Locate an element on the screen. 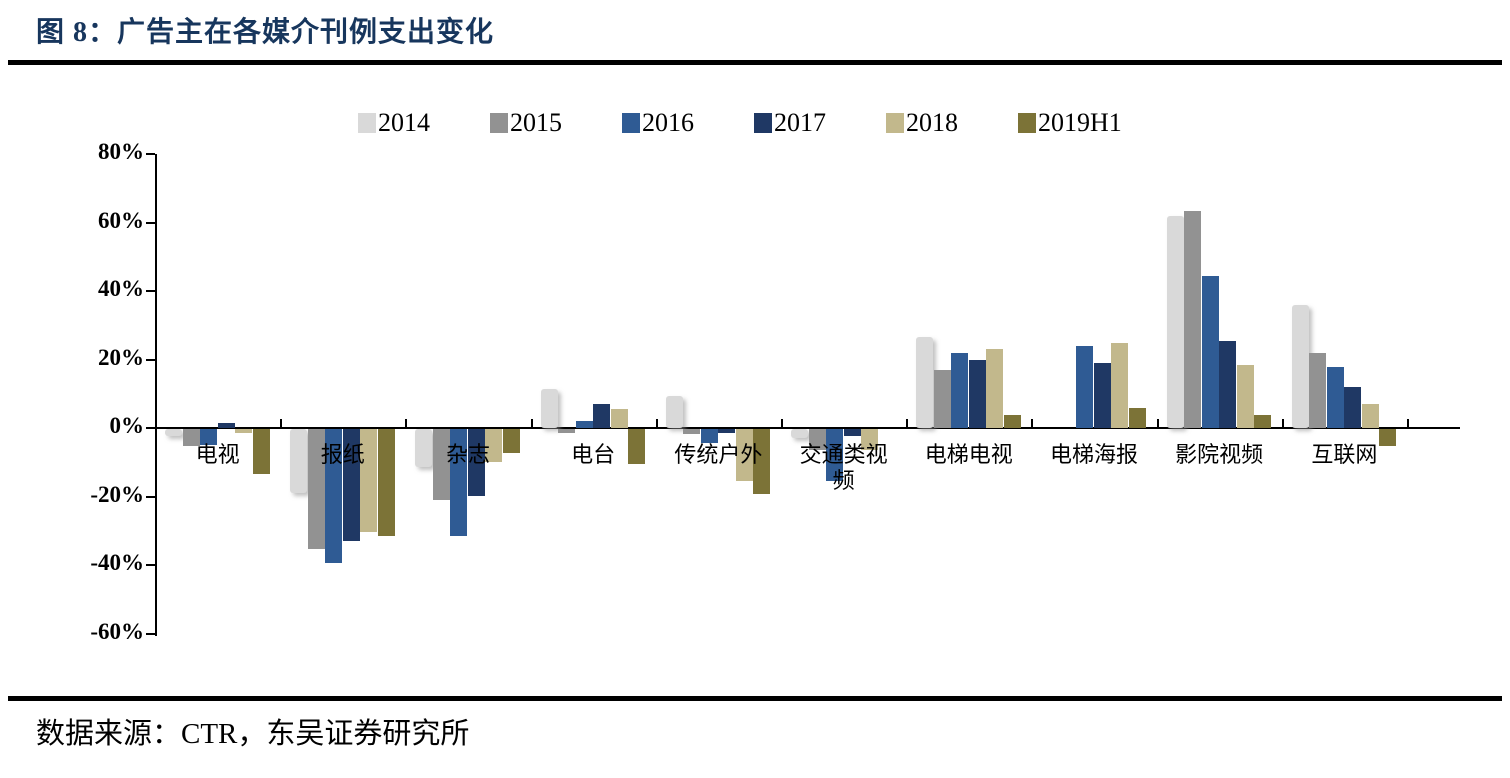  bar-2017-杂志 is located at coordinates (476, 463).